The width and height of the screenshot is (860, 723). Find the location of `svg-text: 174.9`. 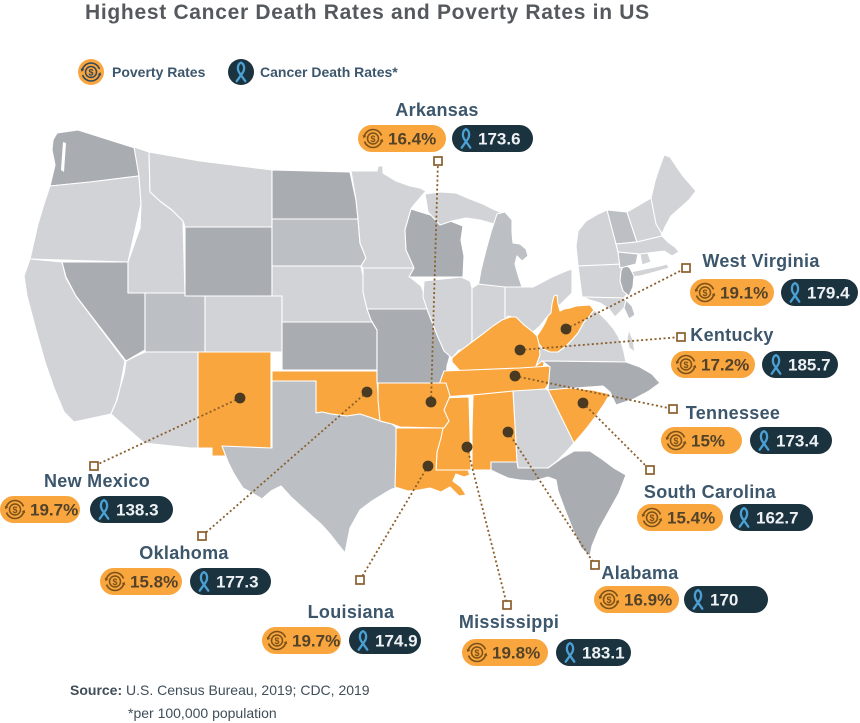

svg-text: 174.9 is located at coordinates (396, 641).